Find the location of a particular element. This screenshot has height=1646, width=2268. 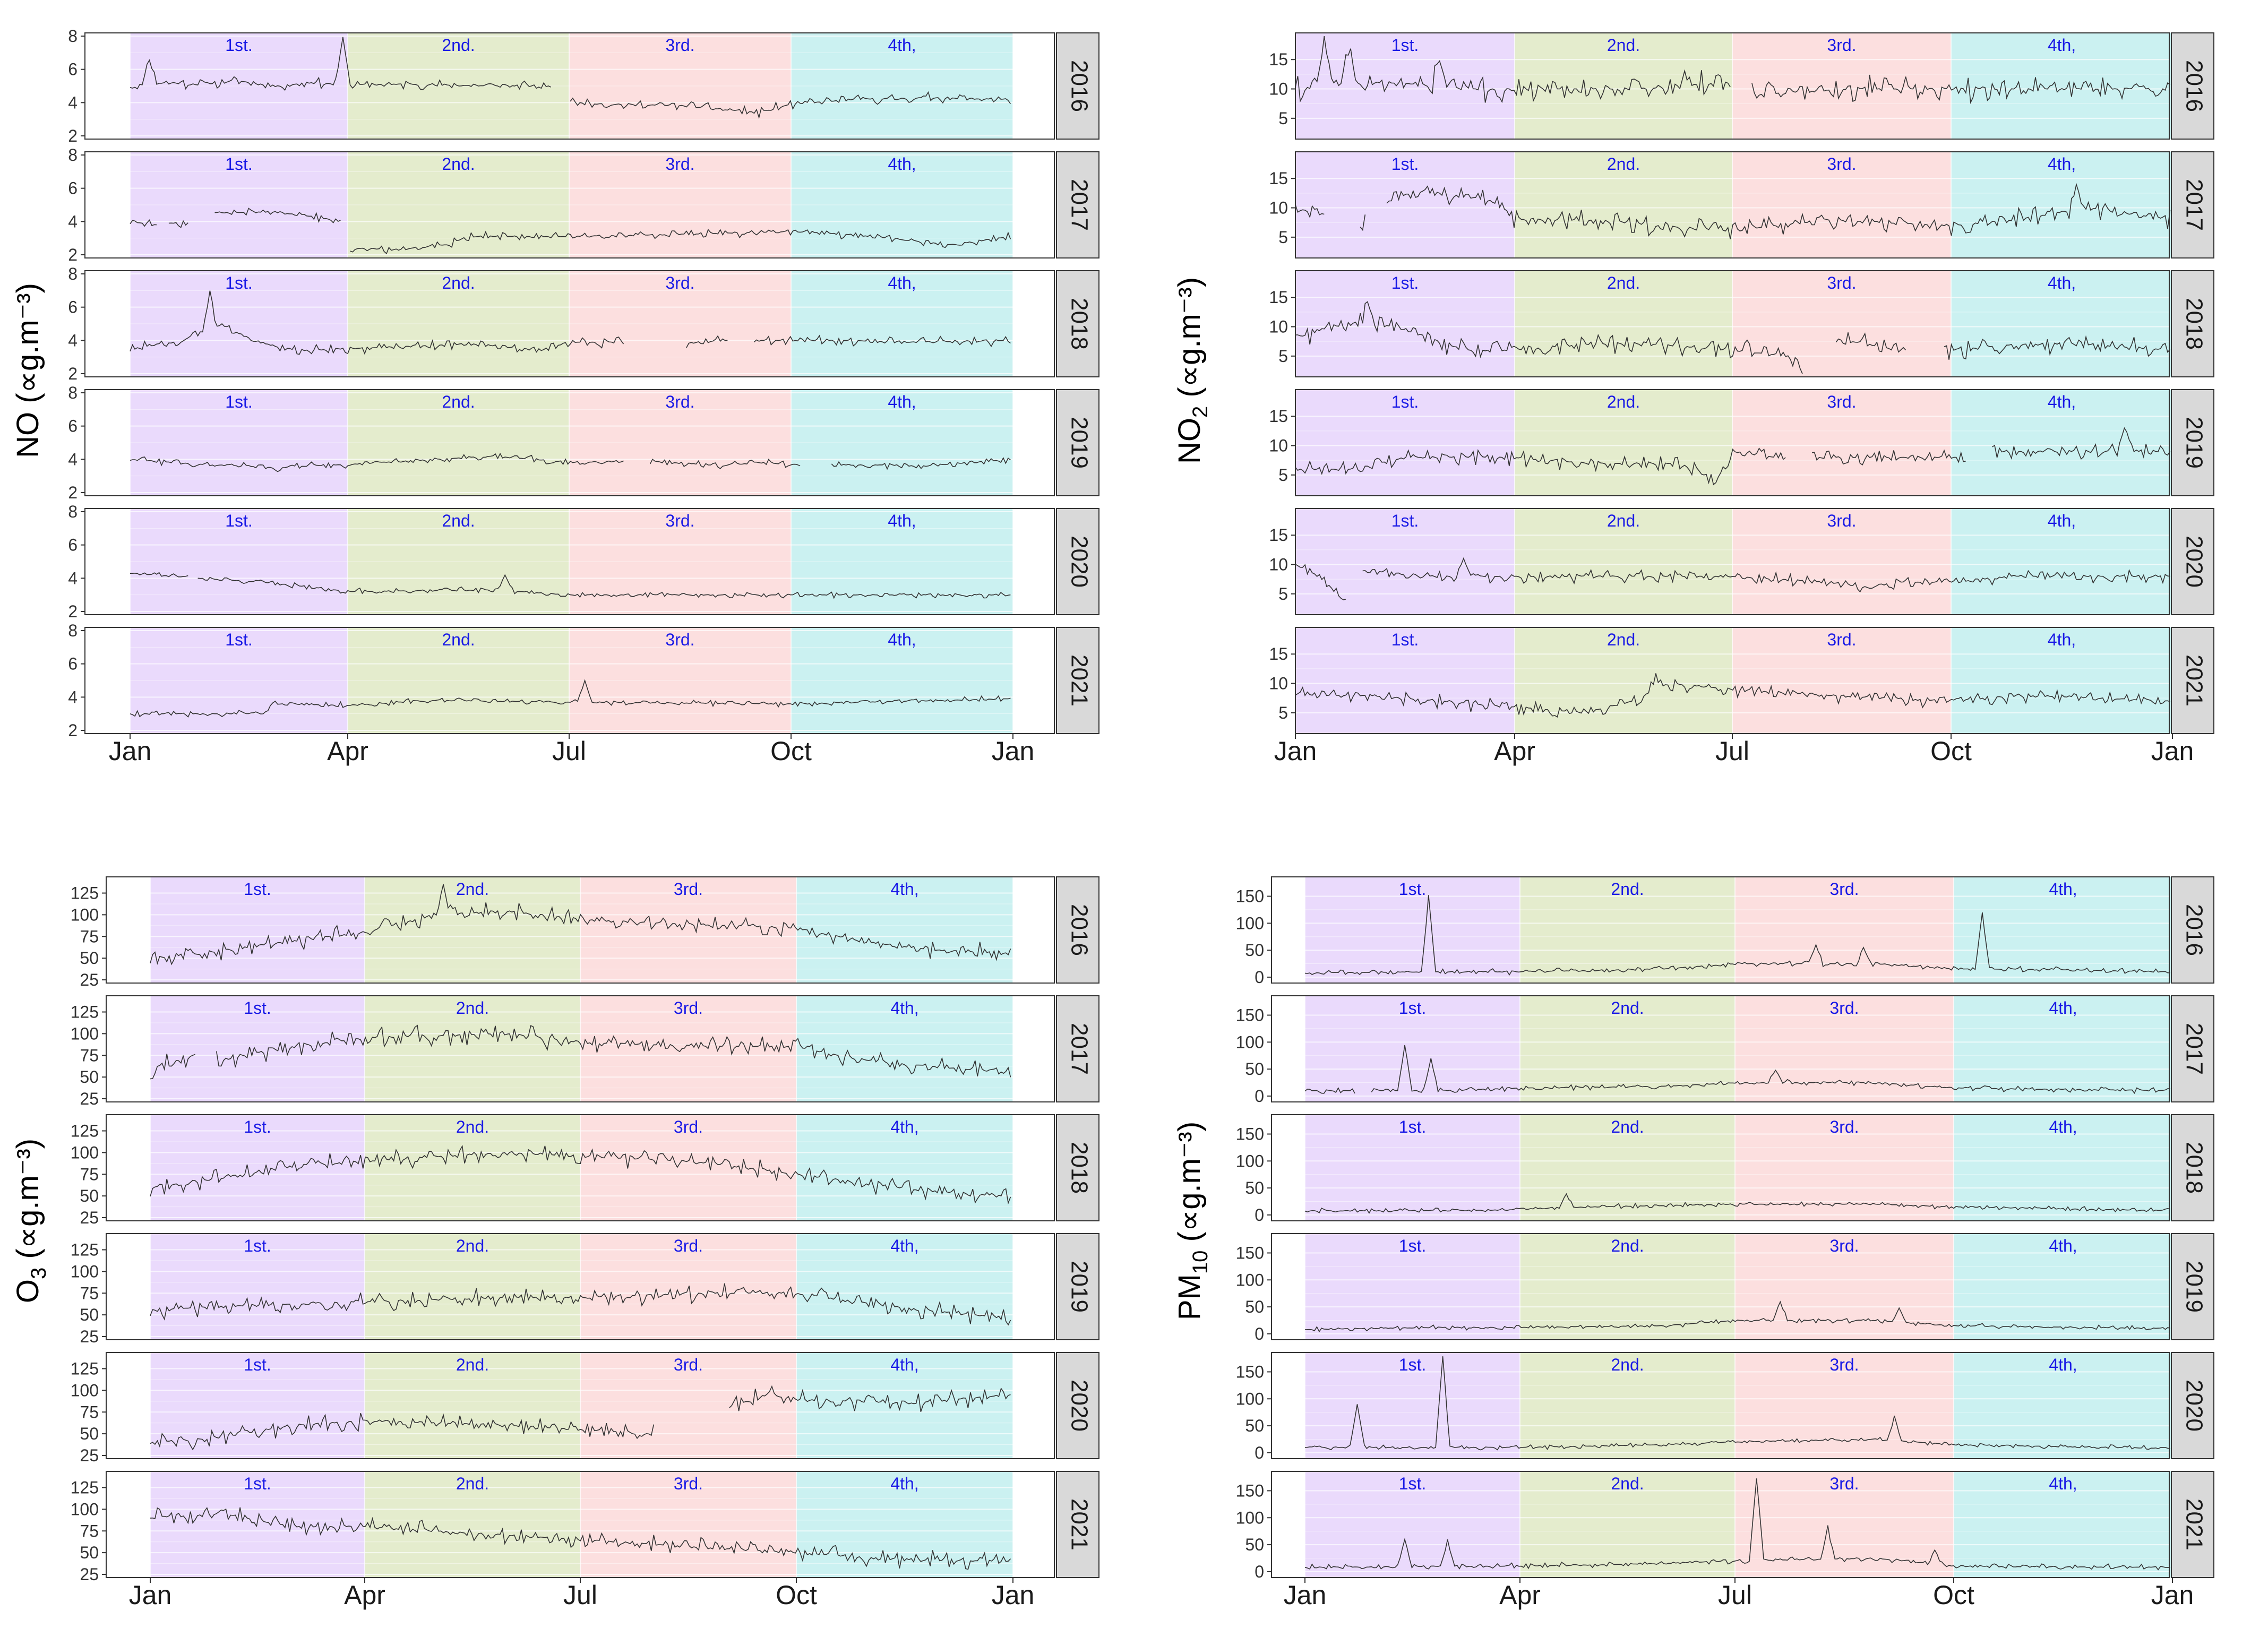

facet-panel-2018: 25 50 75 100 125 1st. 2nd. 3rd. 4th, 2018 is located at coordinates (585, 1170).